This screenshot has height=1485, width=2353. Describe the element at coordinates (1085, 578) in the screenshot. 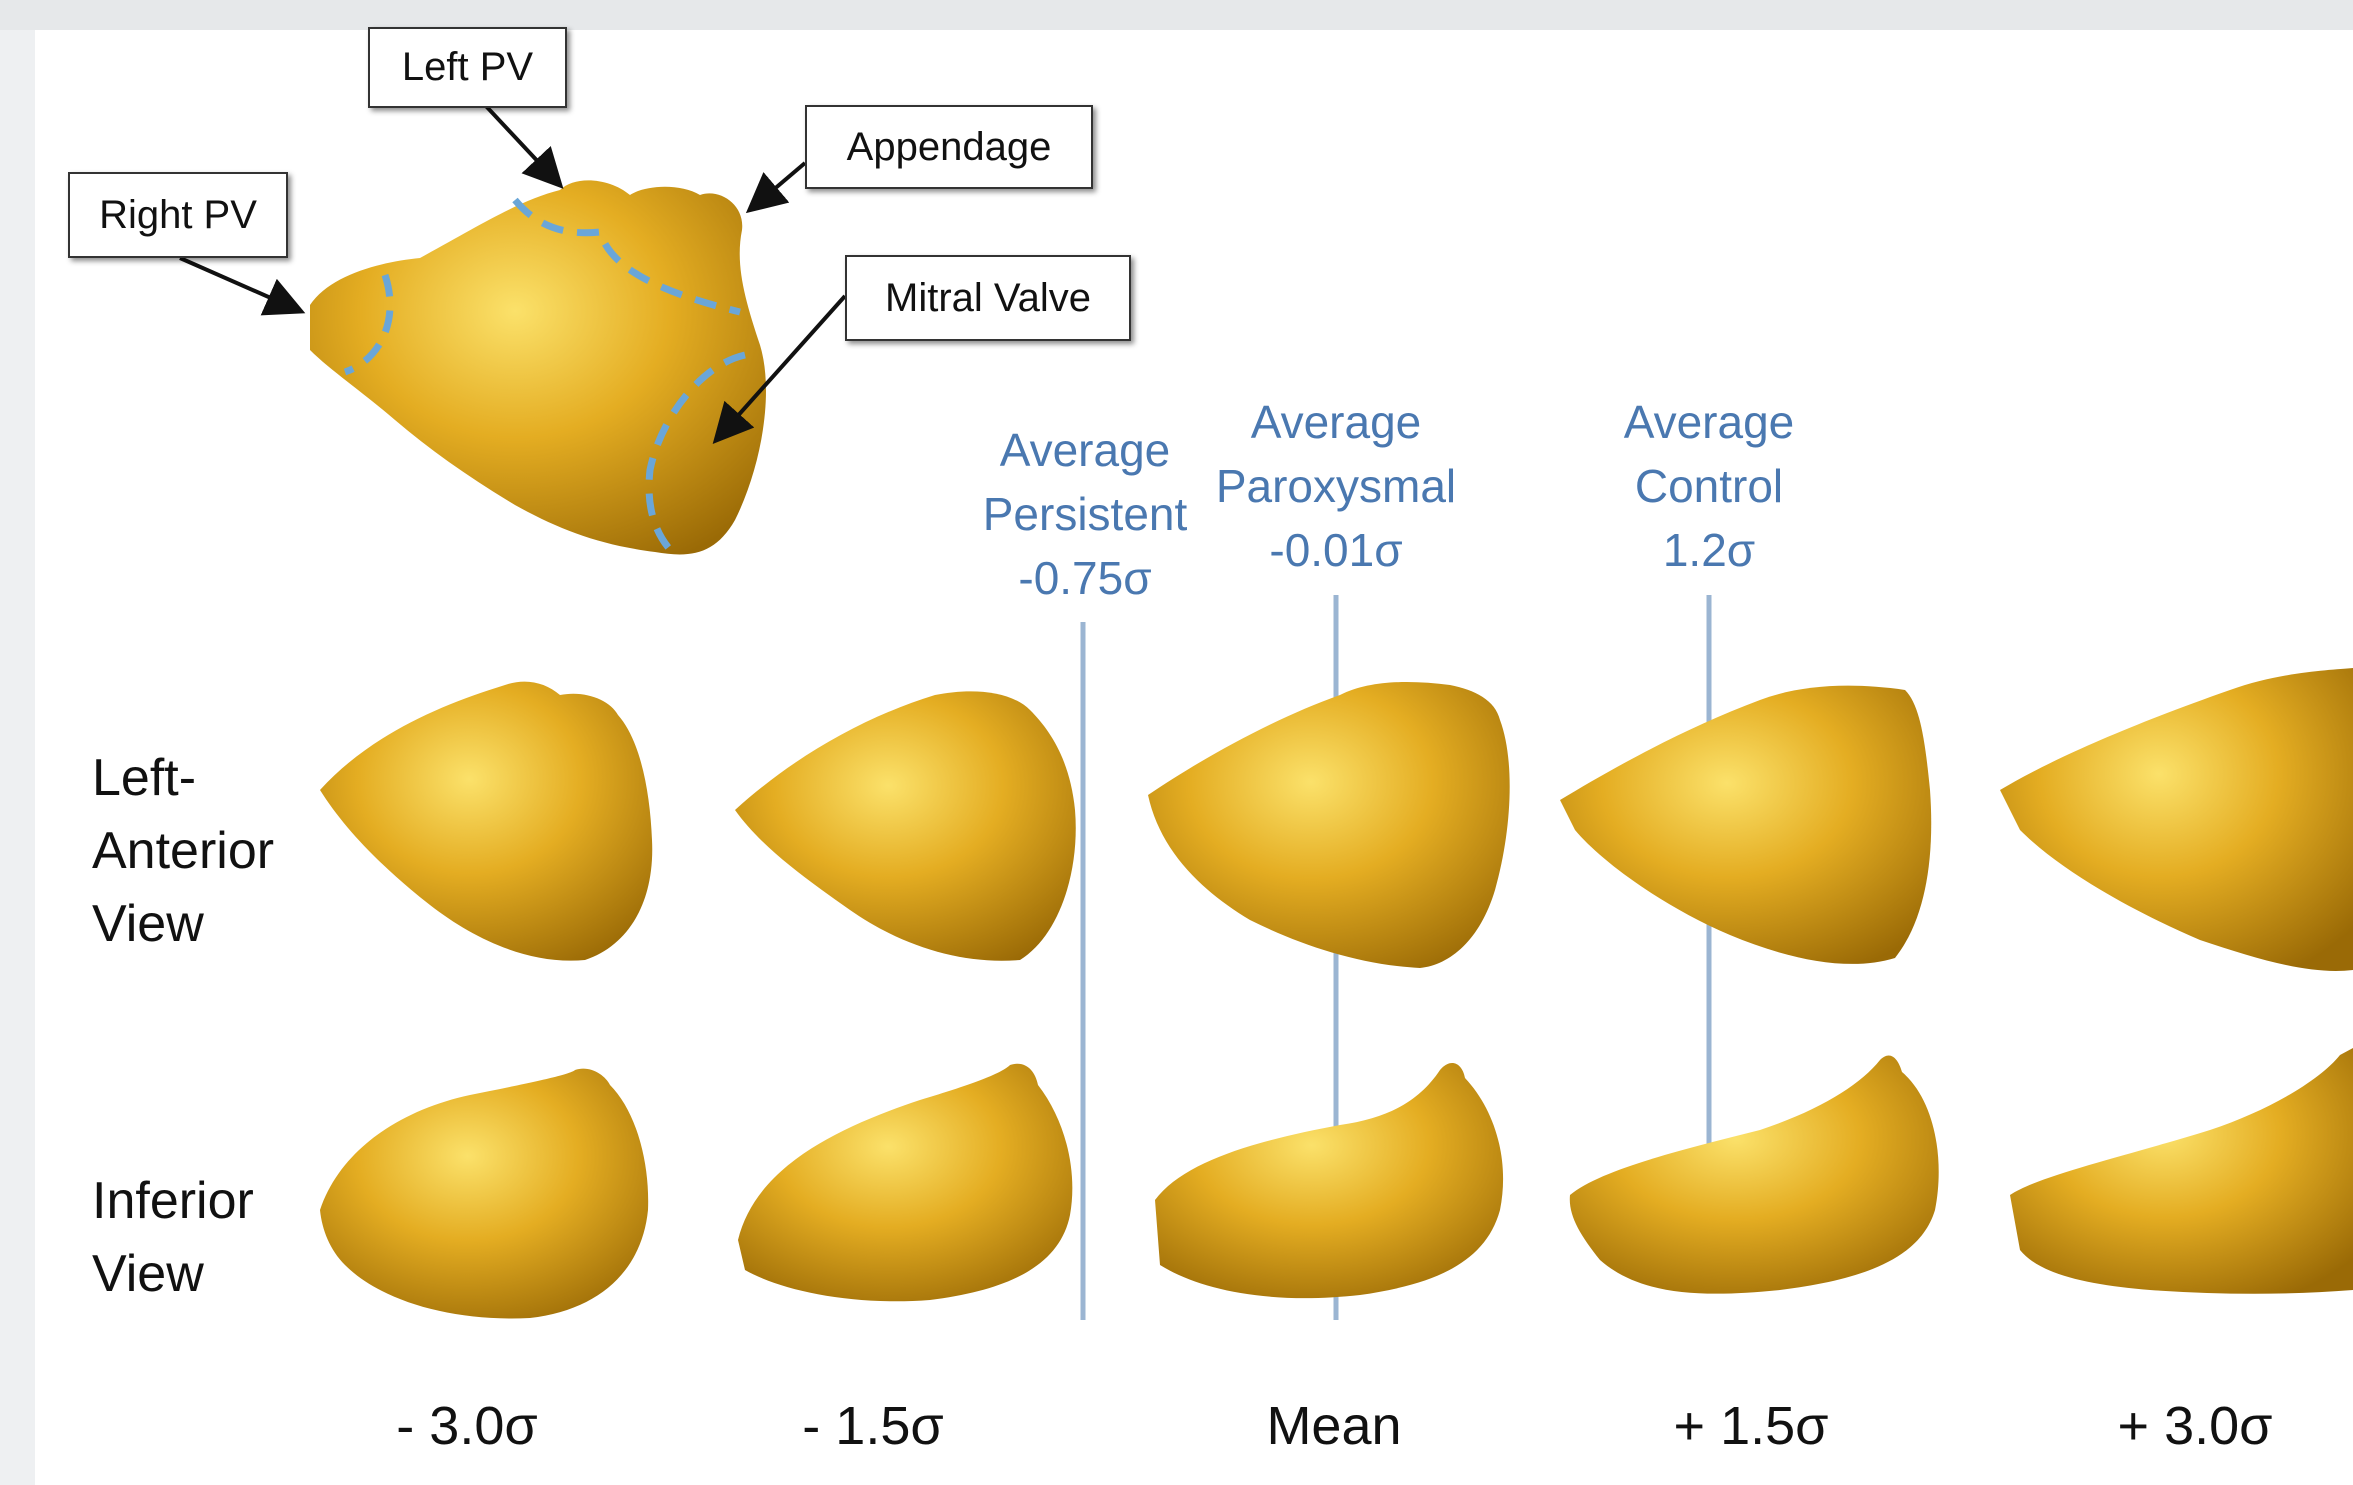

I see `annotation-value: -0.75σ` at that location.